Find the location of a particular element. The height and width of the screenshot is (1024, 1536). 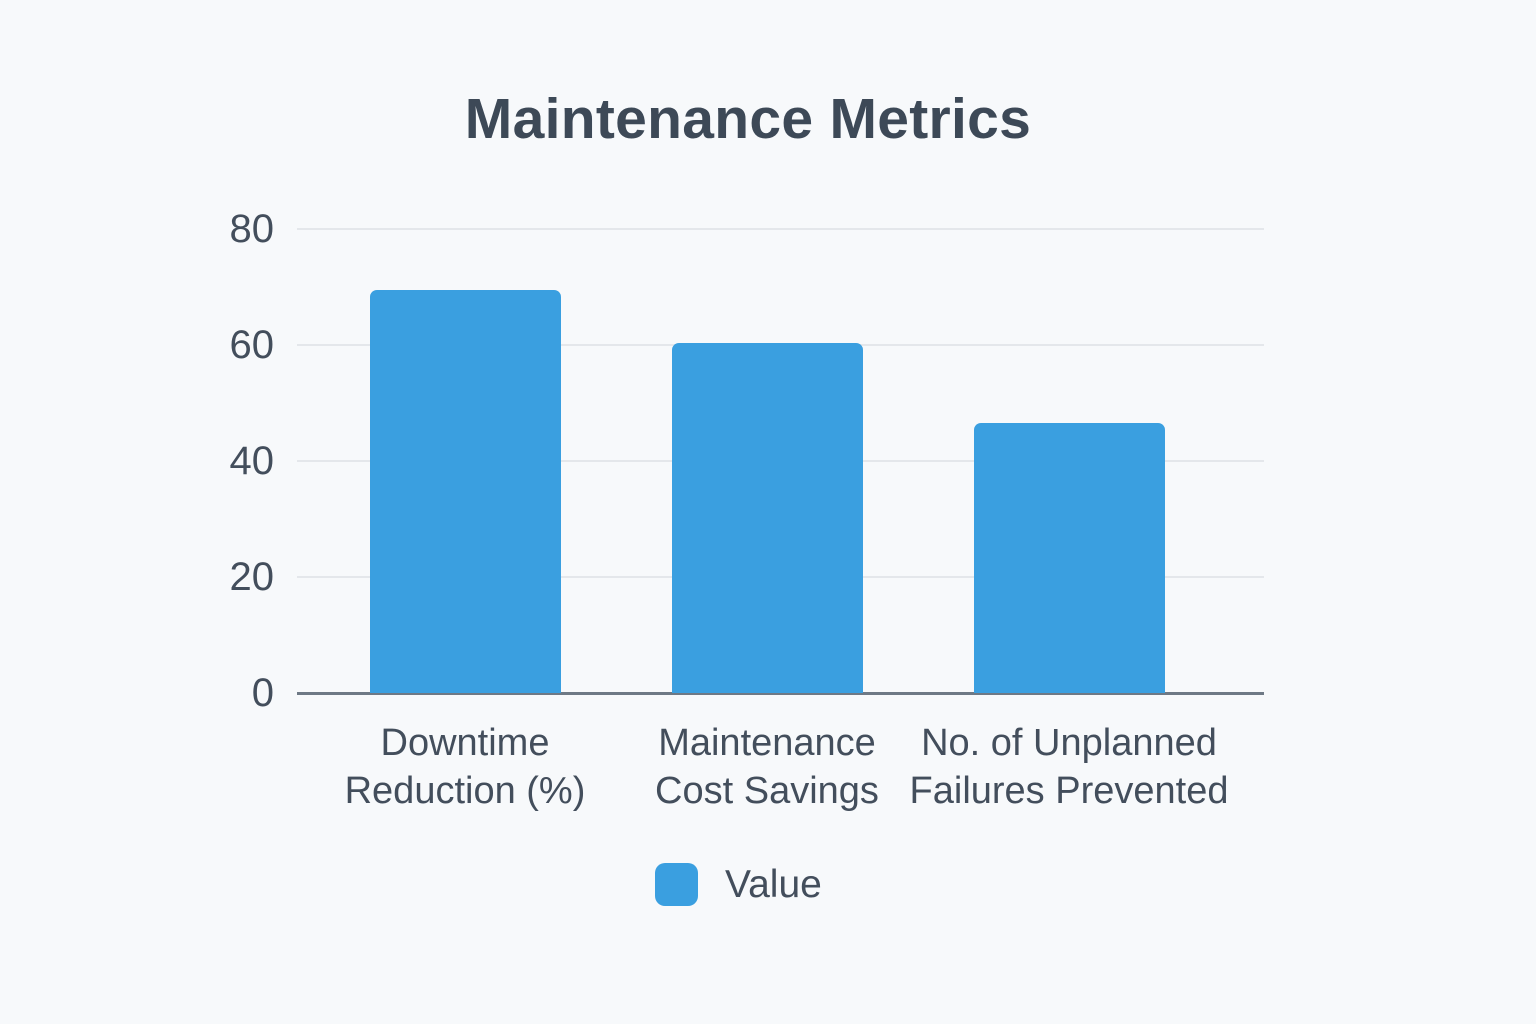

y-tick-label-0: 0 is located at coordinates (262, 693).